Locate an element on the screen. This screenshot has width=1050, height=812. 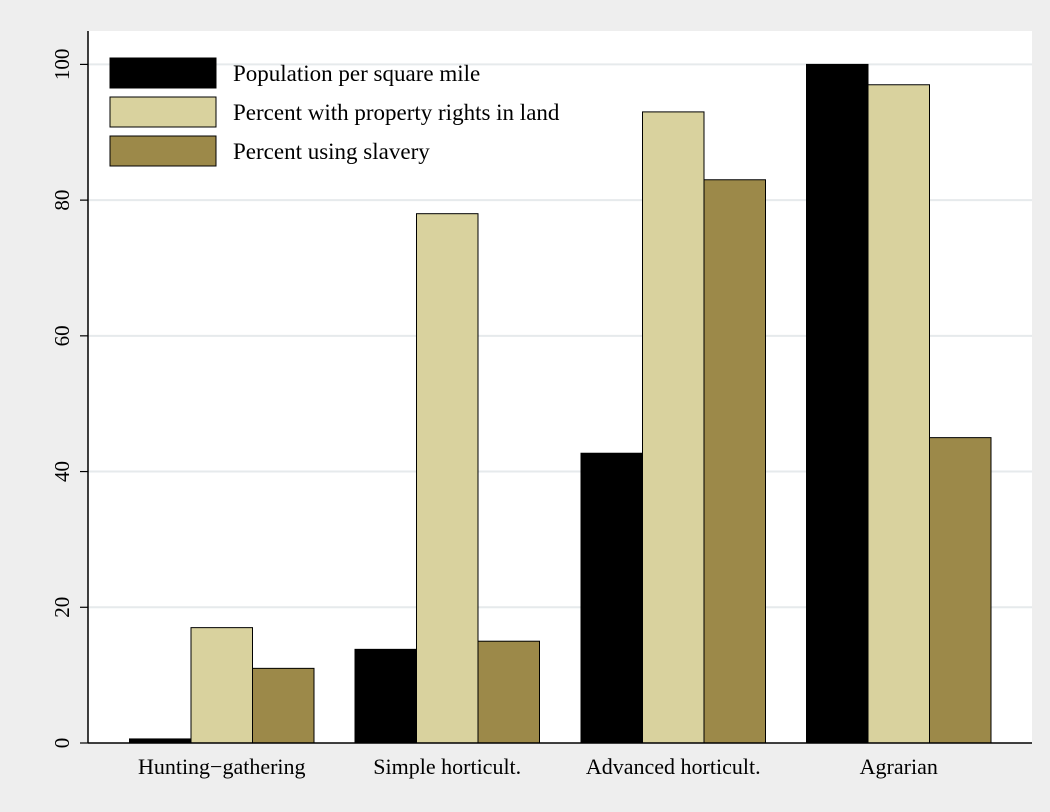
y-tick-label: 0 is located at coordinates (62, 743).